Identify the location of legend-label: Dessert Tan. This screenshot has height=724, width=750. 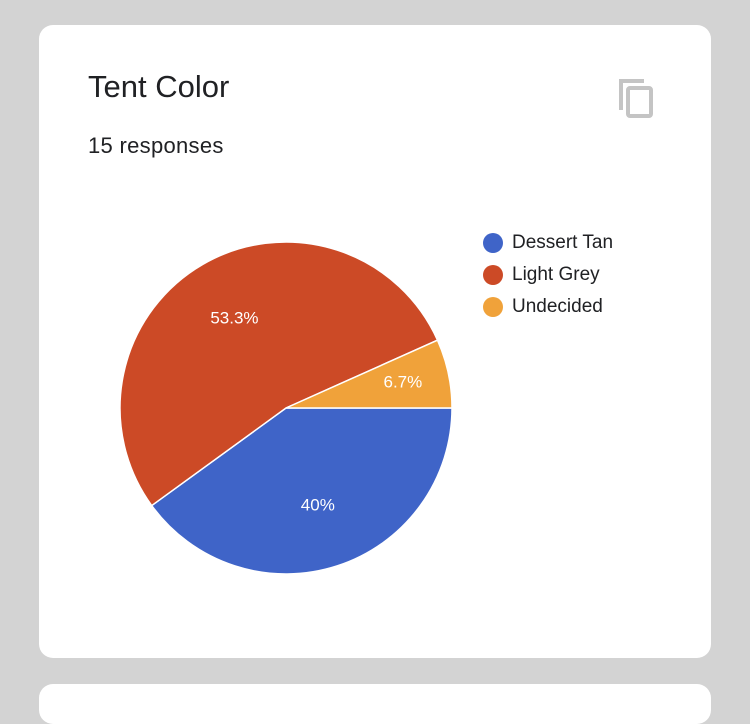
(563, 242).